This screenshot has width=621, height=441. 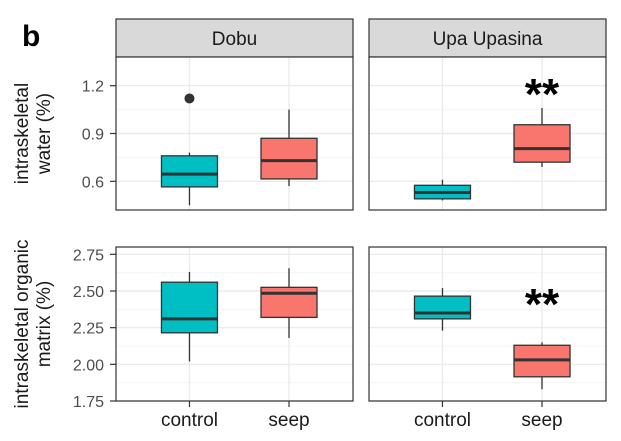 What do you see at coordinates (93, 182) in the screenshot?
I see `y-tick-label: 0.6` at bounding box center [93, 182].